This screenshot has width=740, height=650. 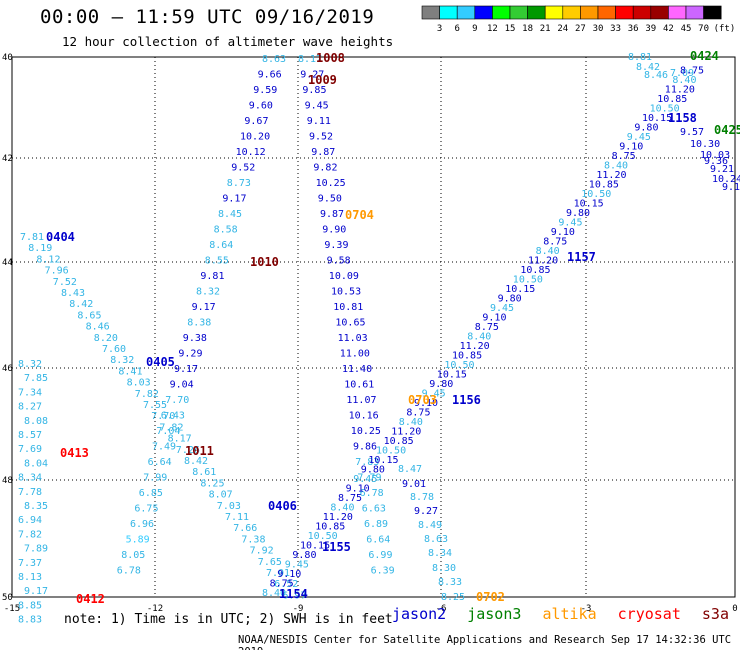 What do you see at coordinates (383, 571) in the screenshot?
I see `swh-value: 6.39` at bounding box center [383, 571].